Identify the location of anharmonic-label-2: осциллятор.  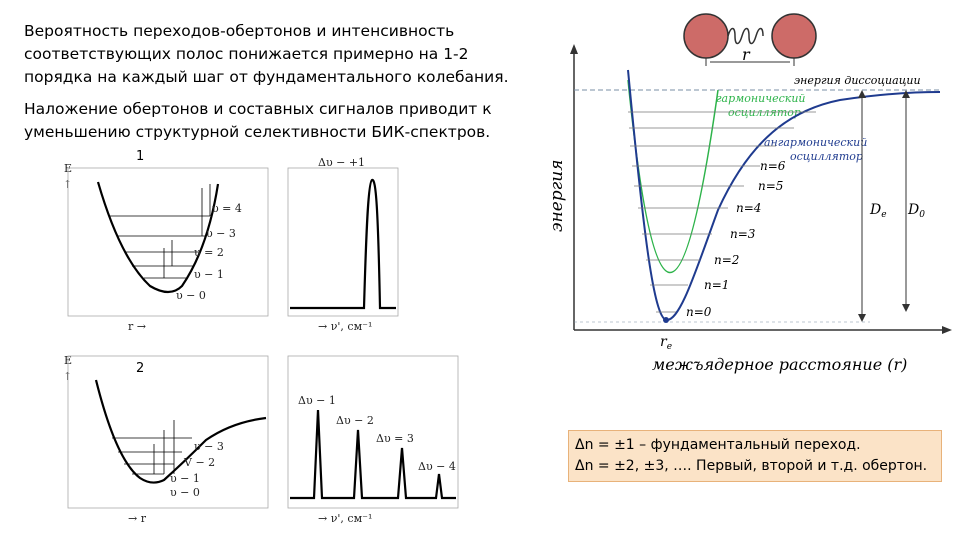
(826, 156).